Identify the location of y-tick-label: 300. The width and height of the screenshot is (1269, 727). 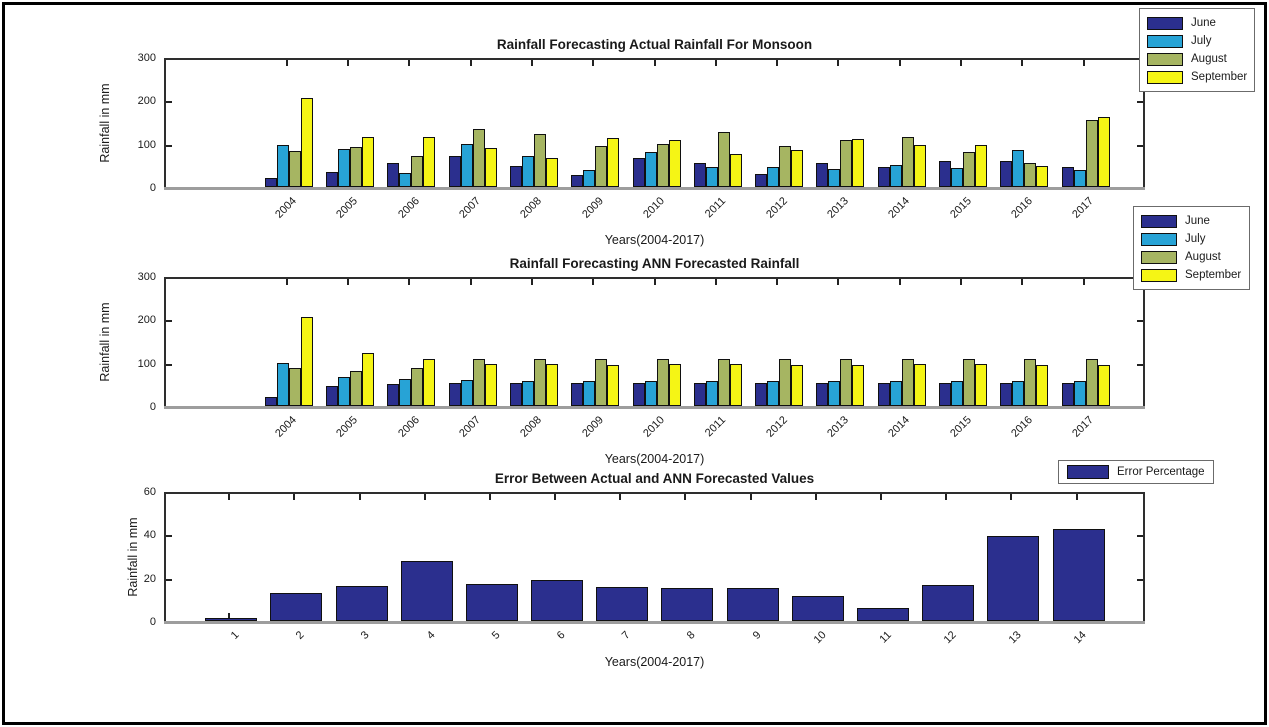
(146, 277).